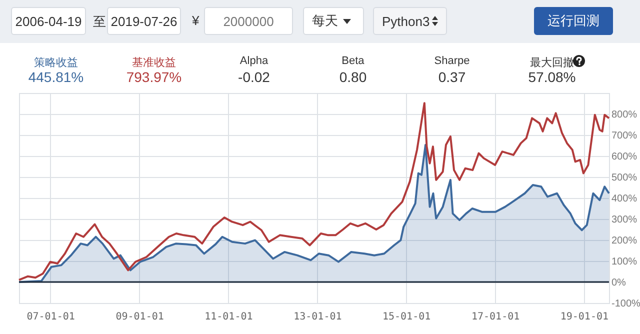  What do you see at coordinates (140, 317) in the screenshot?
I see `x-tick-label: 09-01-01` at bounding box center [140, 317].